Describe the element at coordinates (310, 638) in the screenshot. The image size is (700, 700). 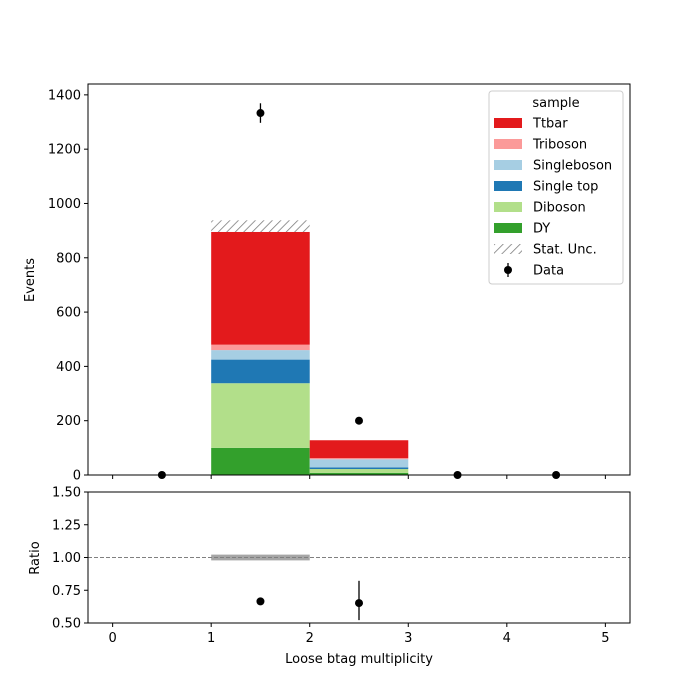
I see `xtick-label: 2` at that location.